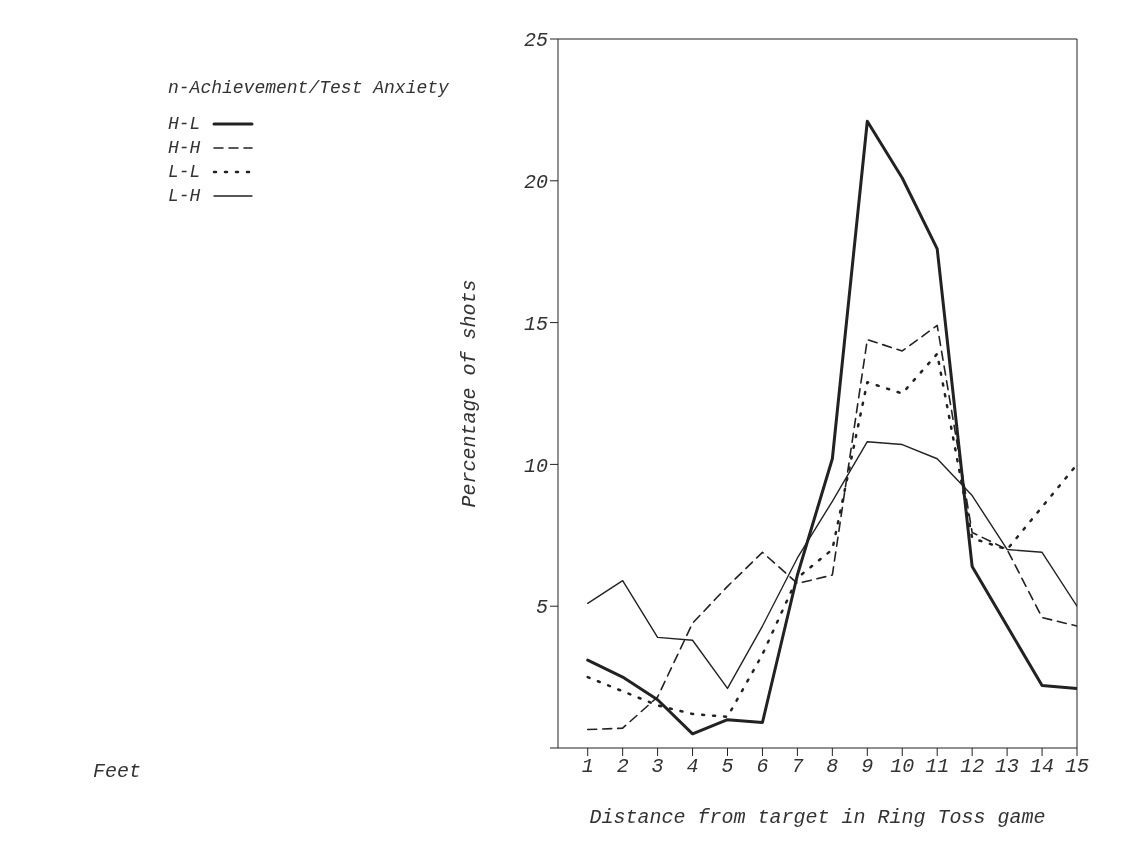 This screenshot has height=860, width=1132. Describe the element at coordinates (937, 767) in the screenshot. I see `x-tick-label: 11` at that location.